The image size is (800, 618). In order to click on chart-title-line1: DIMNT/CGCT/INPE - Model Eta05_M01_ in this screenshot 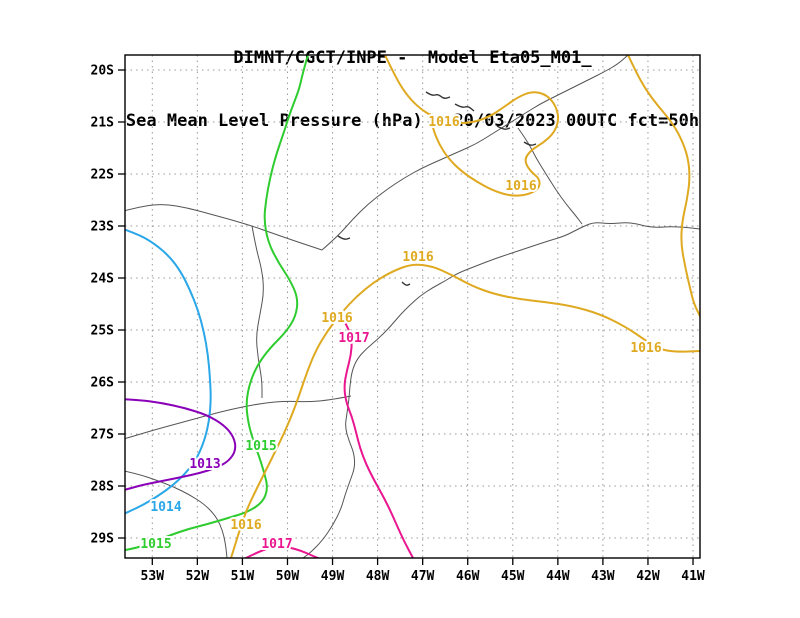, I will do `click(412, 58)`.